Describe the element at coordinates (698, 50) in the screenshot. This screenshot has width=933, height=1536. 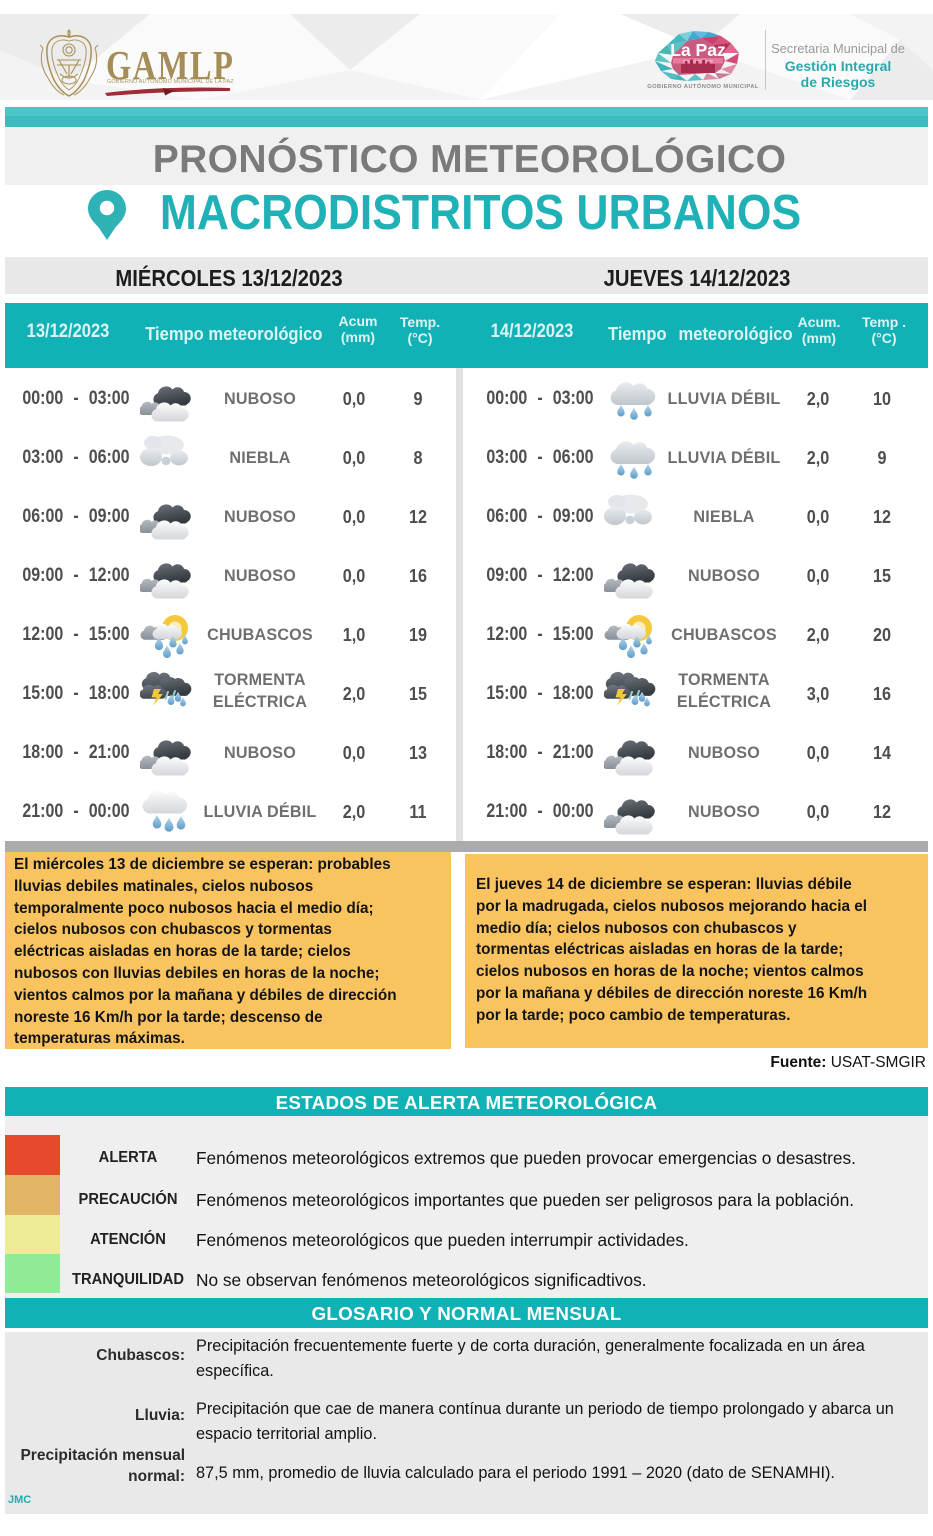
I see `svg-text: La Paz` at that location.